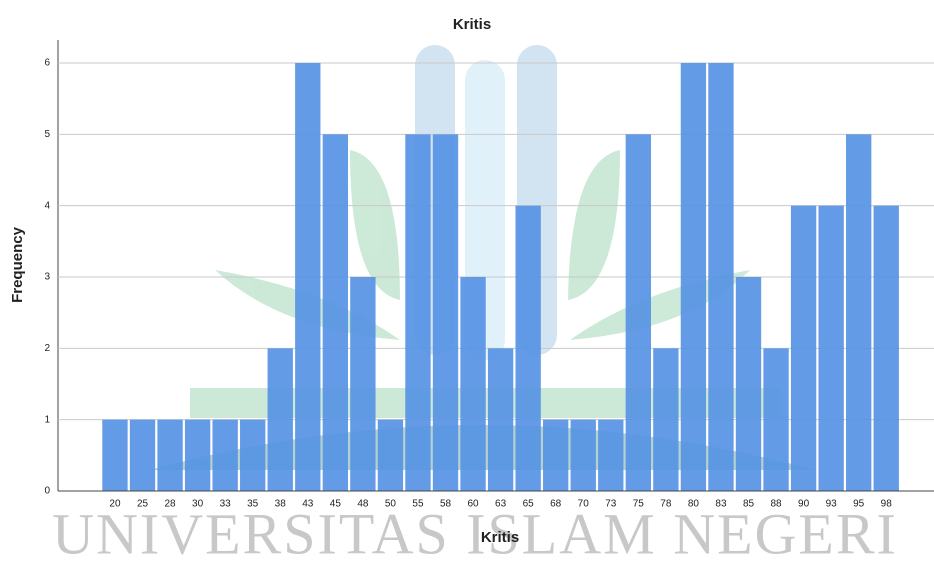 The image size is (934, 562). I want to click on y-tick-label: 3, so click(47, 277).